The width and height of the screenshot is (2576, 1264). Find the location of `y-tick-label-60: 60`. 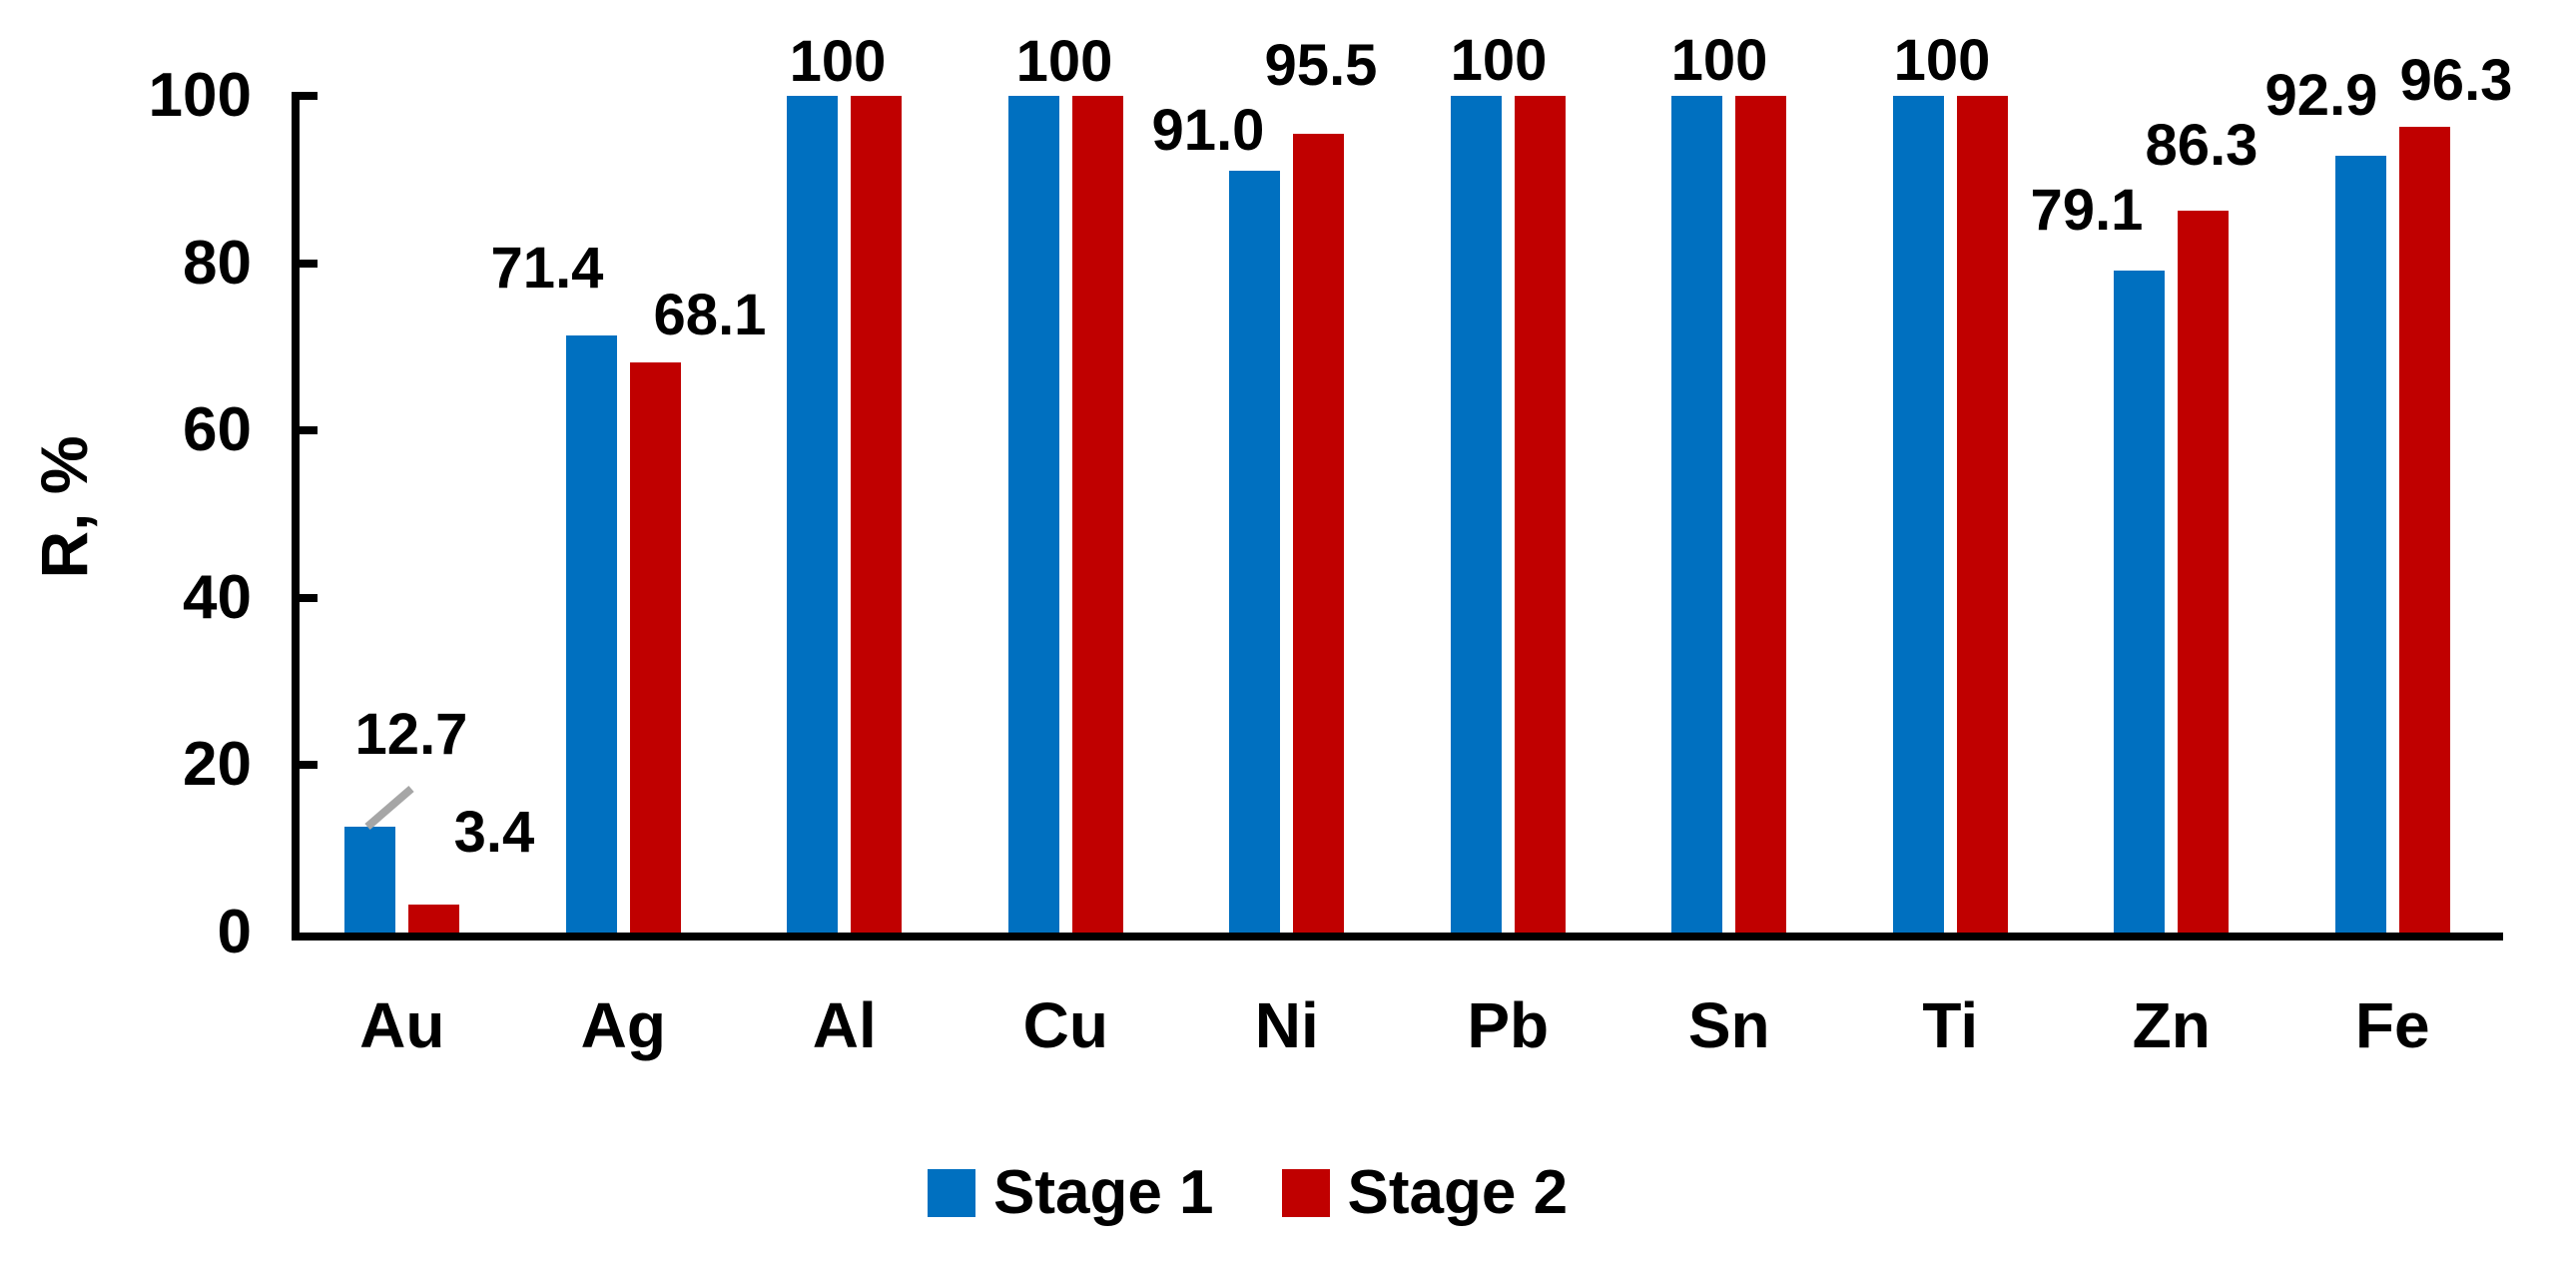

y-tick-label-60: 60 is located at coordinates (217, 430).